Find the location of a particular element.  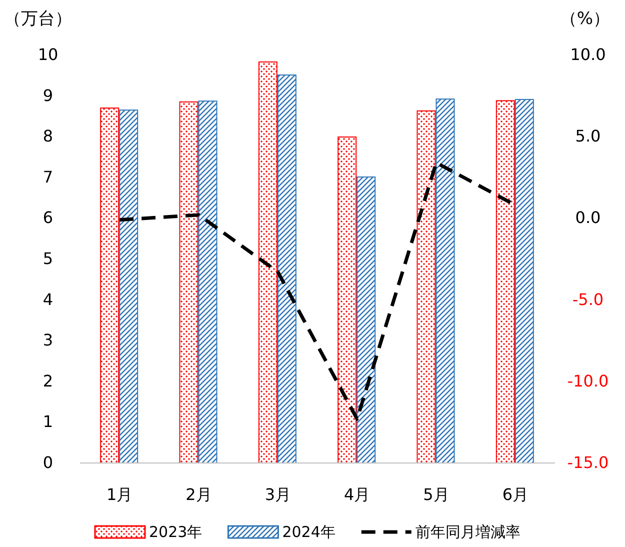

y2-tick-label: 5.0 is located at coordinates (588, 136).